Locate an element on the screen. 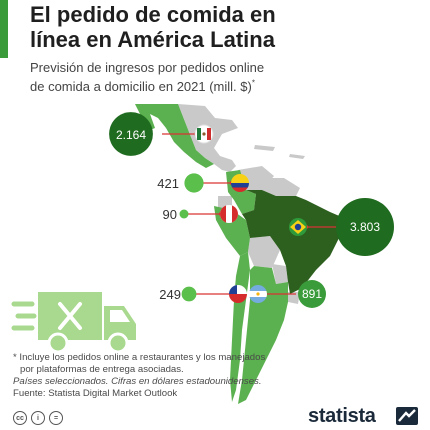  value-label-peru: 90 is located at coordinates (170, 214).